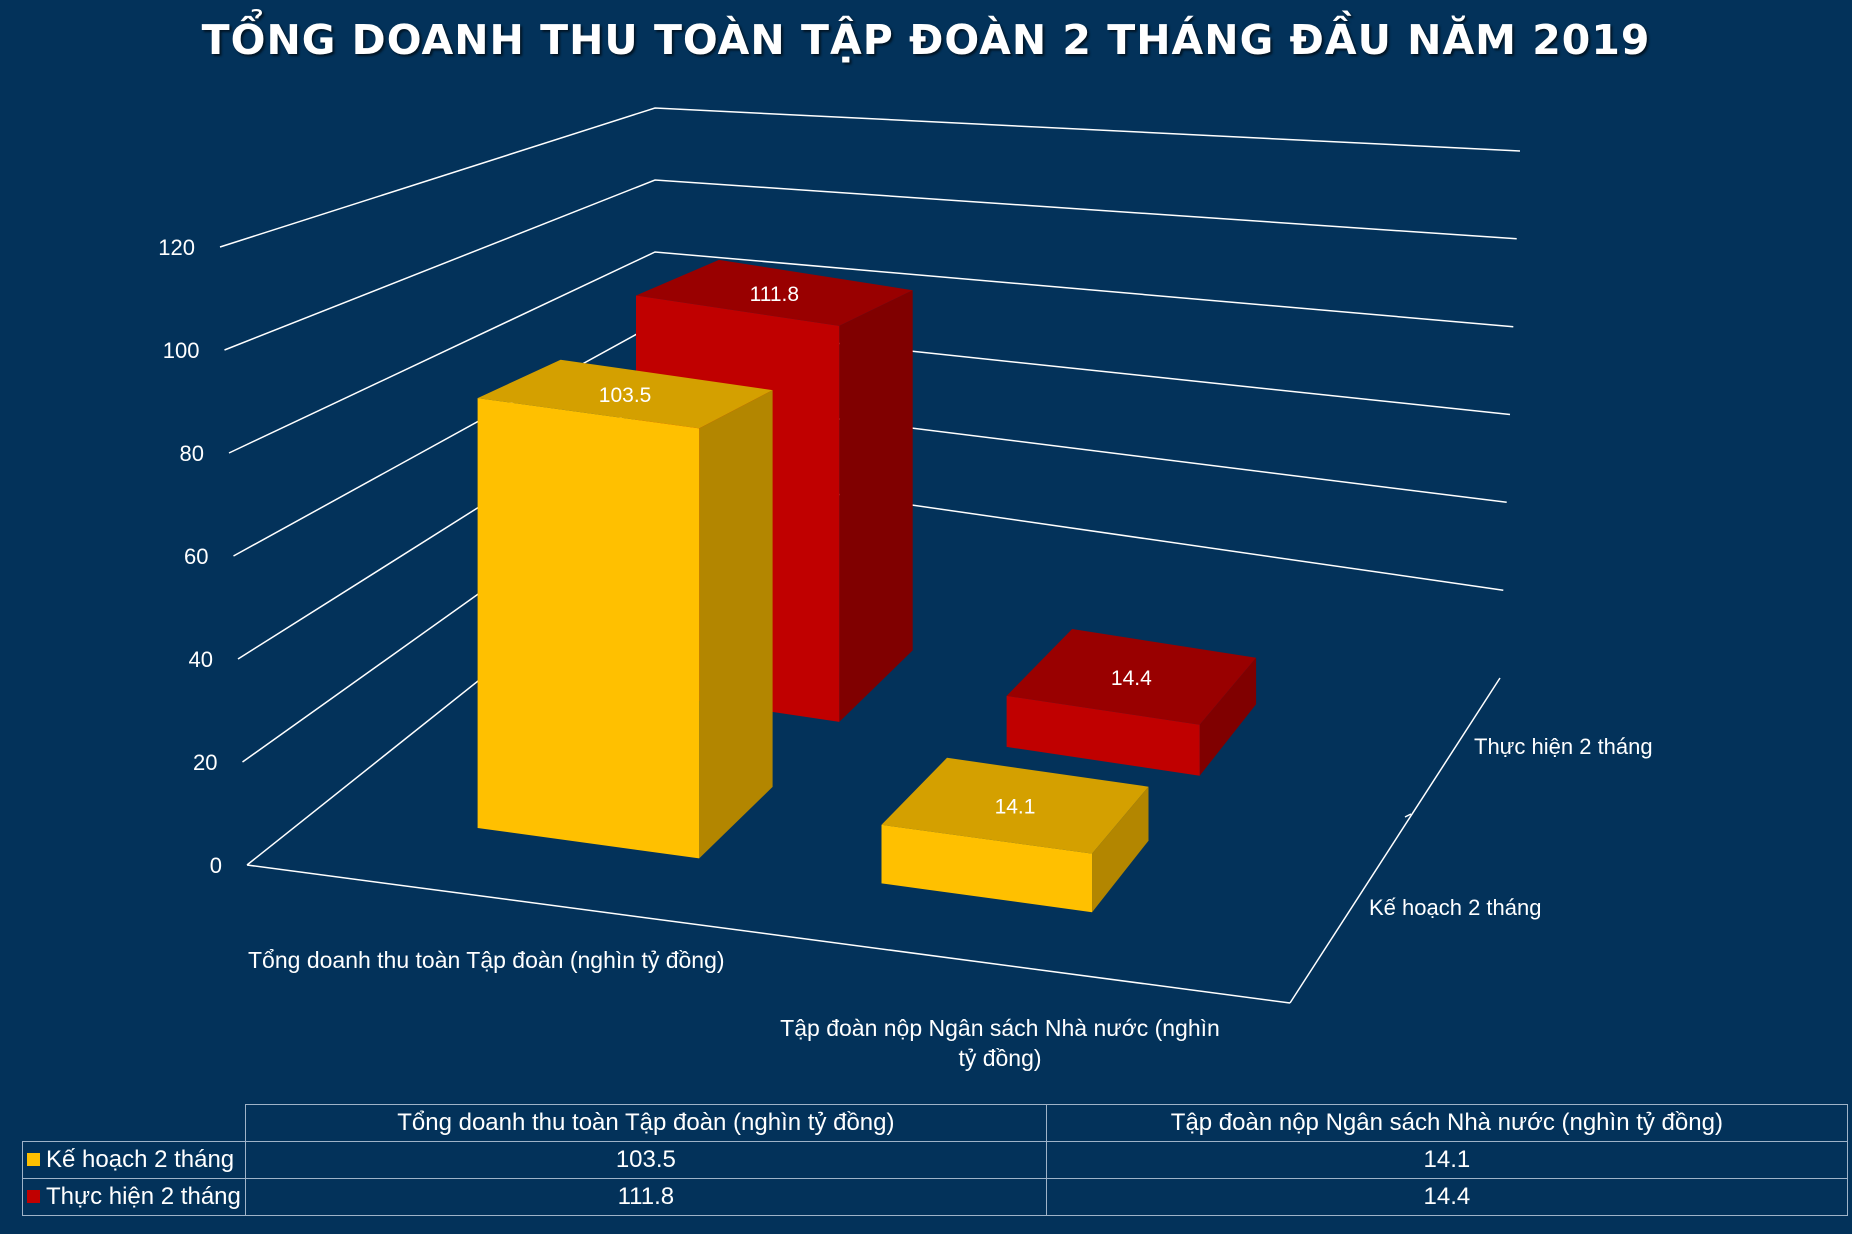 This screenshot has height=1234, width=1852. What do you see at coordinates (1000, 1028) in the screenshot?
I see `x-tick-label: Tập đoàn nộp Ngân sách Nhà nước (nghìn` at bounding box center [1000, 1028].